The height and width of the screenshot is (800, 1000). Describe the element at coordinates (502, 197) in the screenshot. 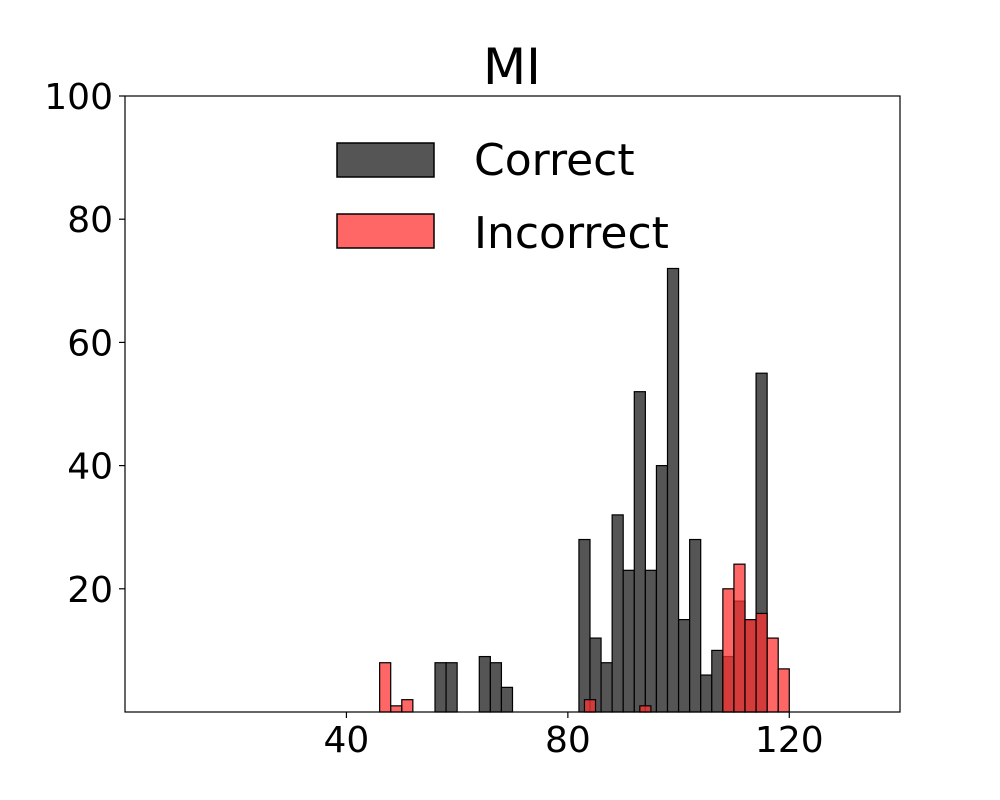

I see `legend: Correct Incorrect` at that location.